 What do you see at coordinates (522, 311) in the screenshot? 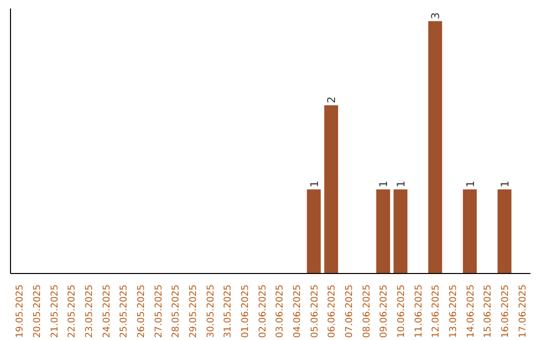
I see `x-tick-label: 17.06.2025` at bounding box center [522, 311].